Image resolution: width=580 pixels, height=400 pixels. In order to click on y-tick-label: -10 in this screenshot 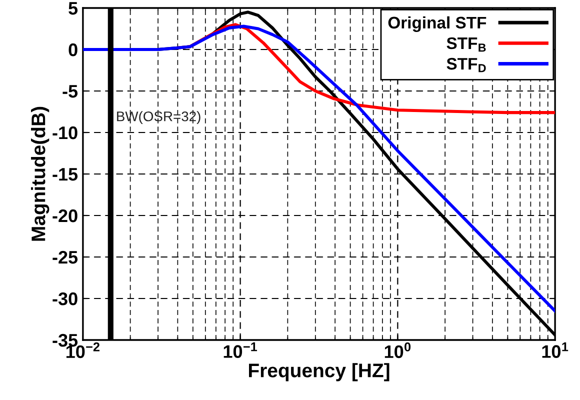, I will do `click(65, 133)`.